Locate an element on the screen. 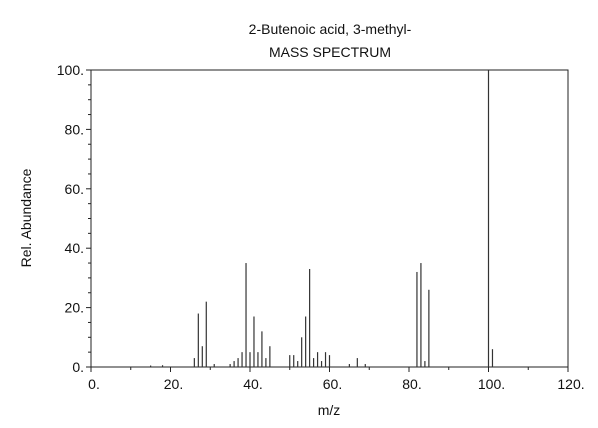 The image size is (598, 428). x-axis-ticks: 0. 20. 40. 60. 80. 100. 120. is located at coordinates (336, 379).